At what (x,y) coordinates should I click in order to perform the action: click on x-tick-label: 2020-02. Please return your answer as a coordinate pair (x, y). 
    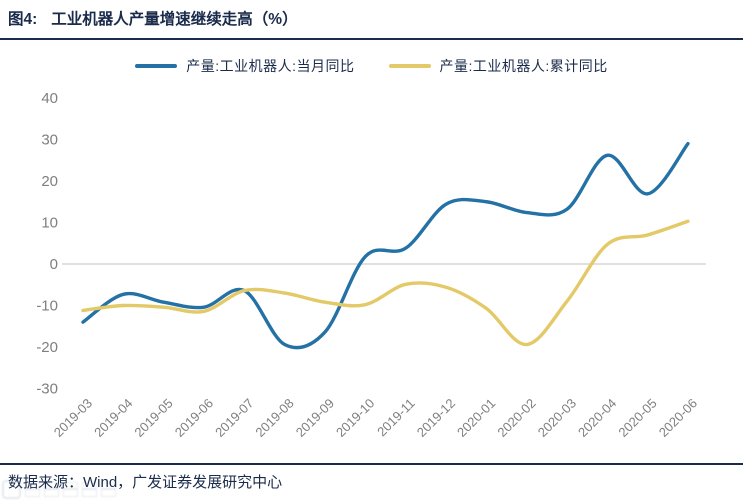
    Looking at the image, I should click on (516, 418).